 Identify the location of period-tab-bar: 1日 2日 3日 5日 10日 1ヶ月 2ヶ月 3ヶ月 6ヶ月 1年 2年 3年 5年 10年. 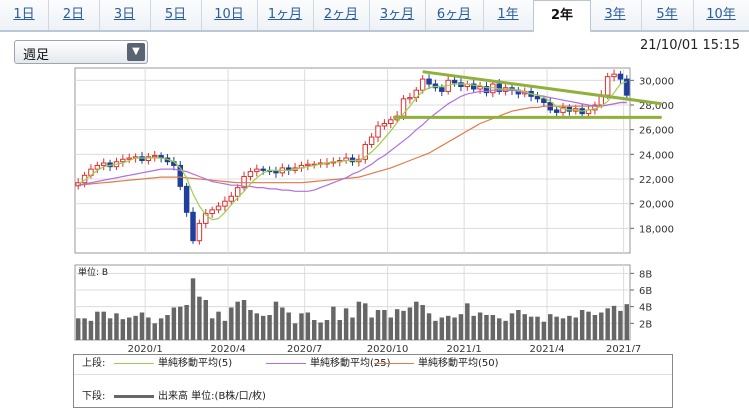
(374, 16).